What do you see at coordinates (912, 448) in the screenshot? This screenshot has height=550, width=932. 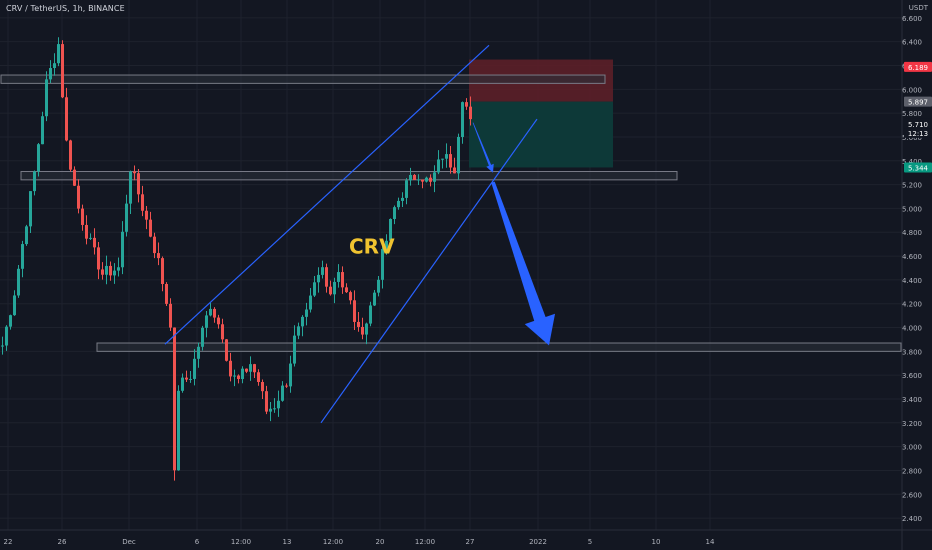 I see `y-tick-label: 3.000` at bounding box center [912, 448].